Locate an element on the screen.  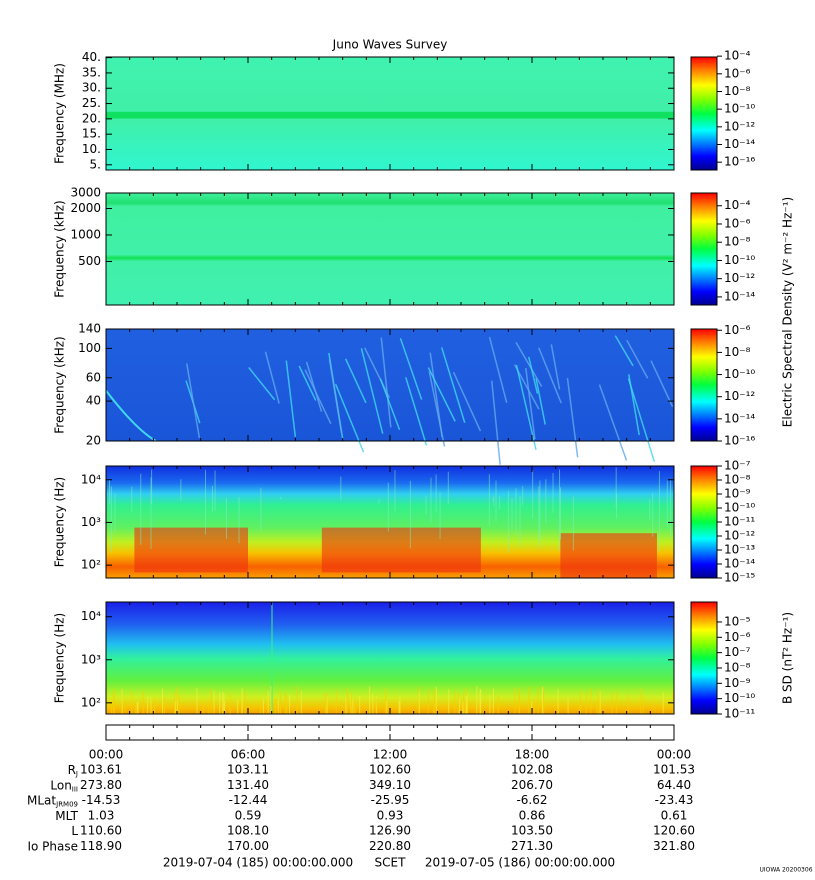
y-tick-label: 15. is located at coordinates (91, 134).